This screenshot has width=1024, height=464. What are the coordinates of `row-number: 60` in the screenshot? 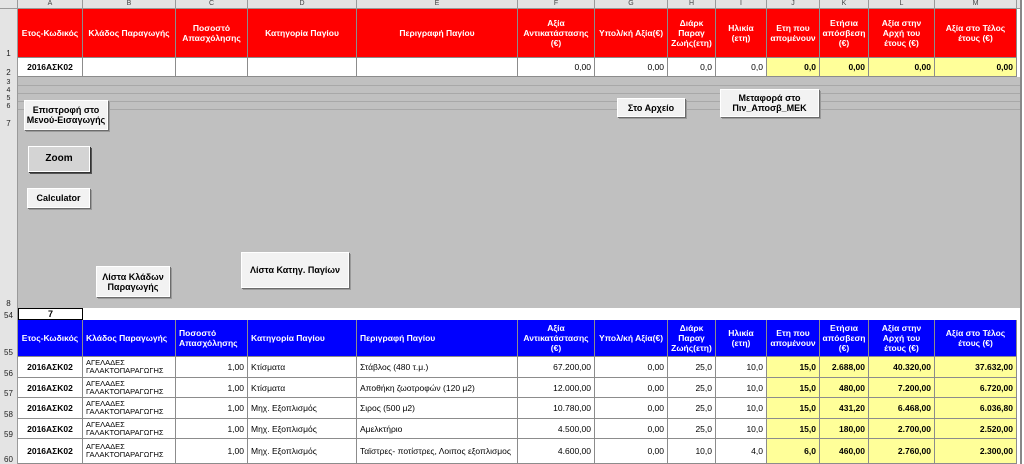 It's located at (9, 451).